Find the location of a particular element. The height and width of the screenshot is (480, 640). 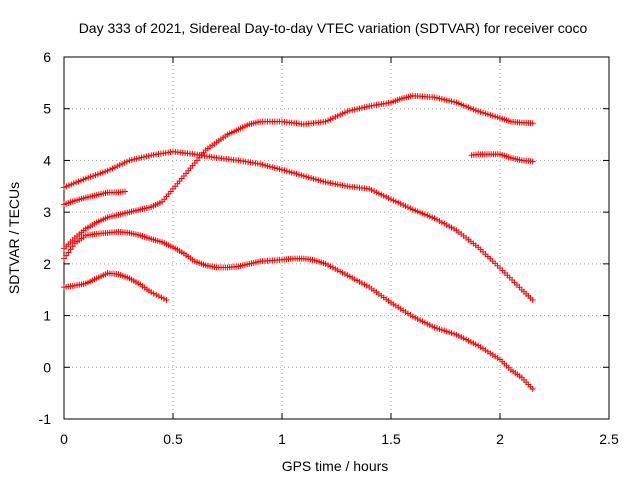

x-tick-label: 0.5 is located at coordinates (173, 439).